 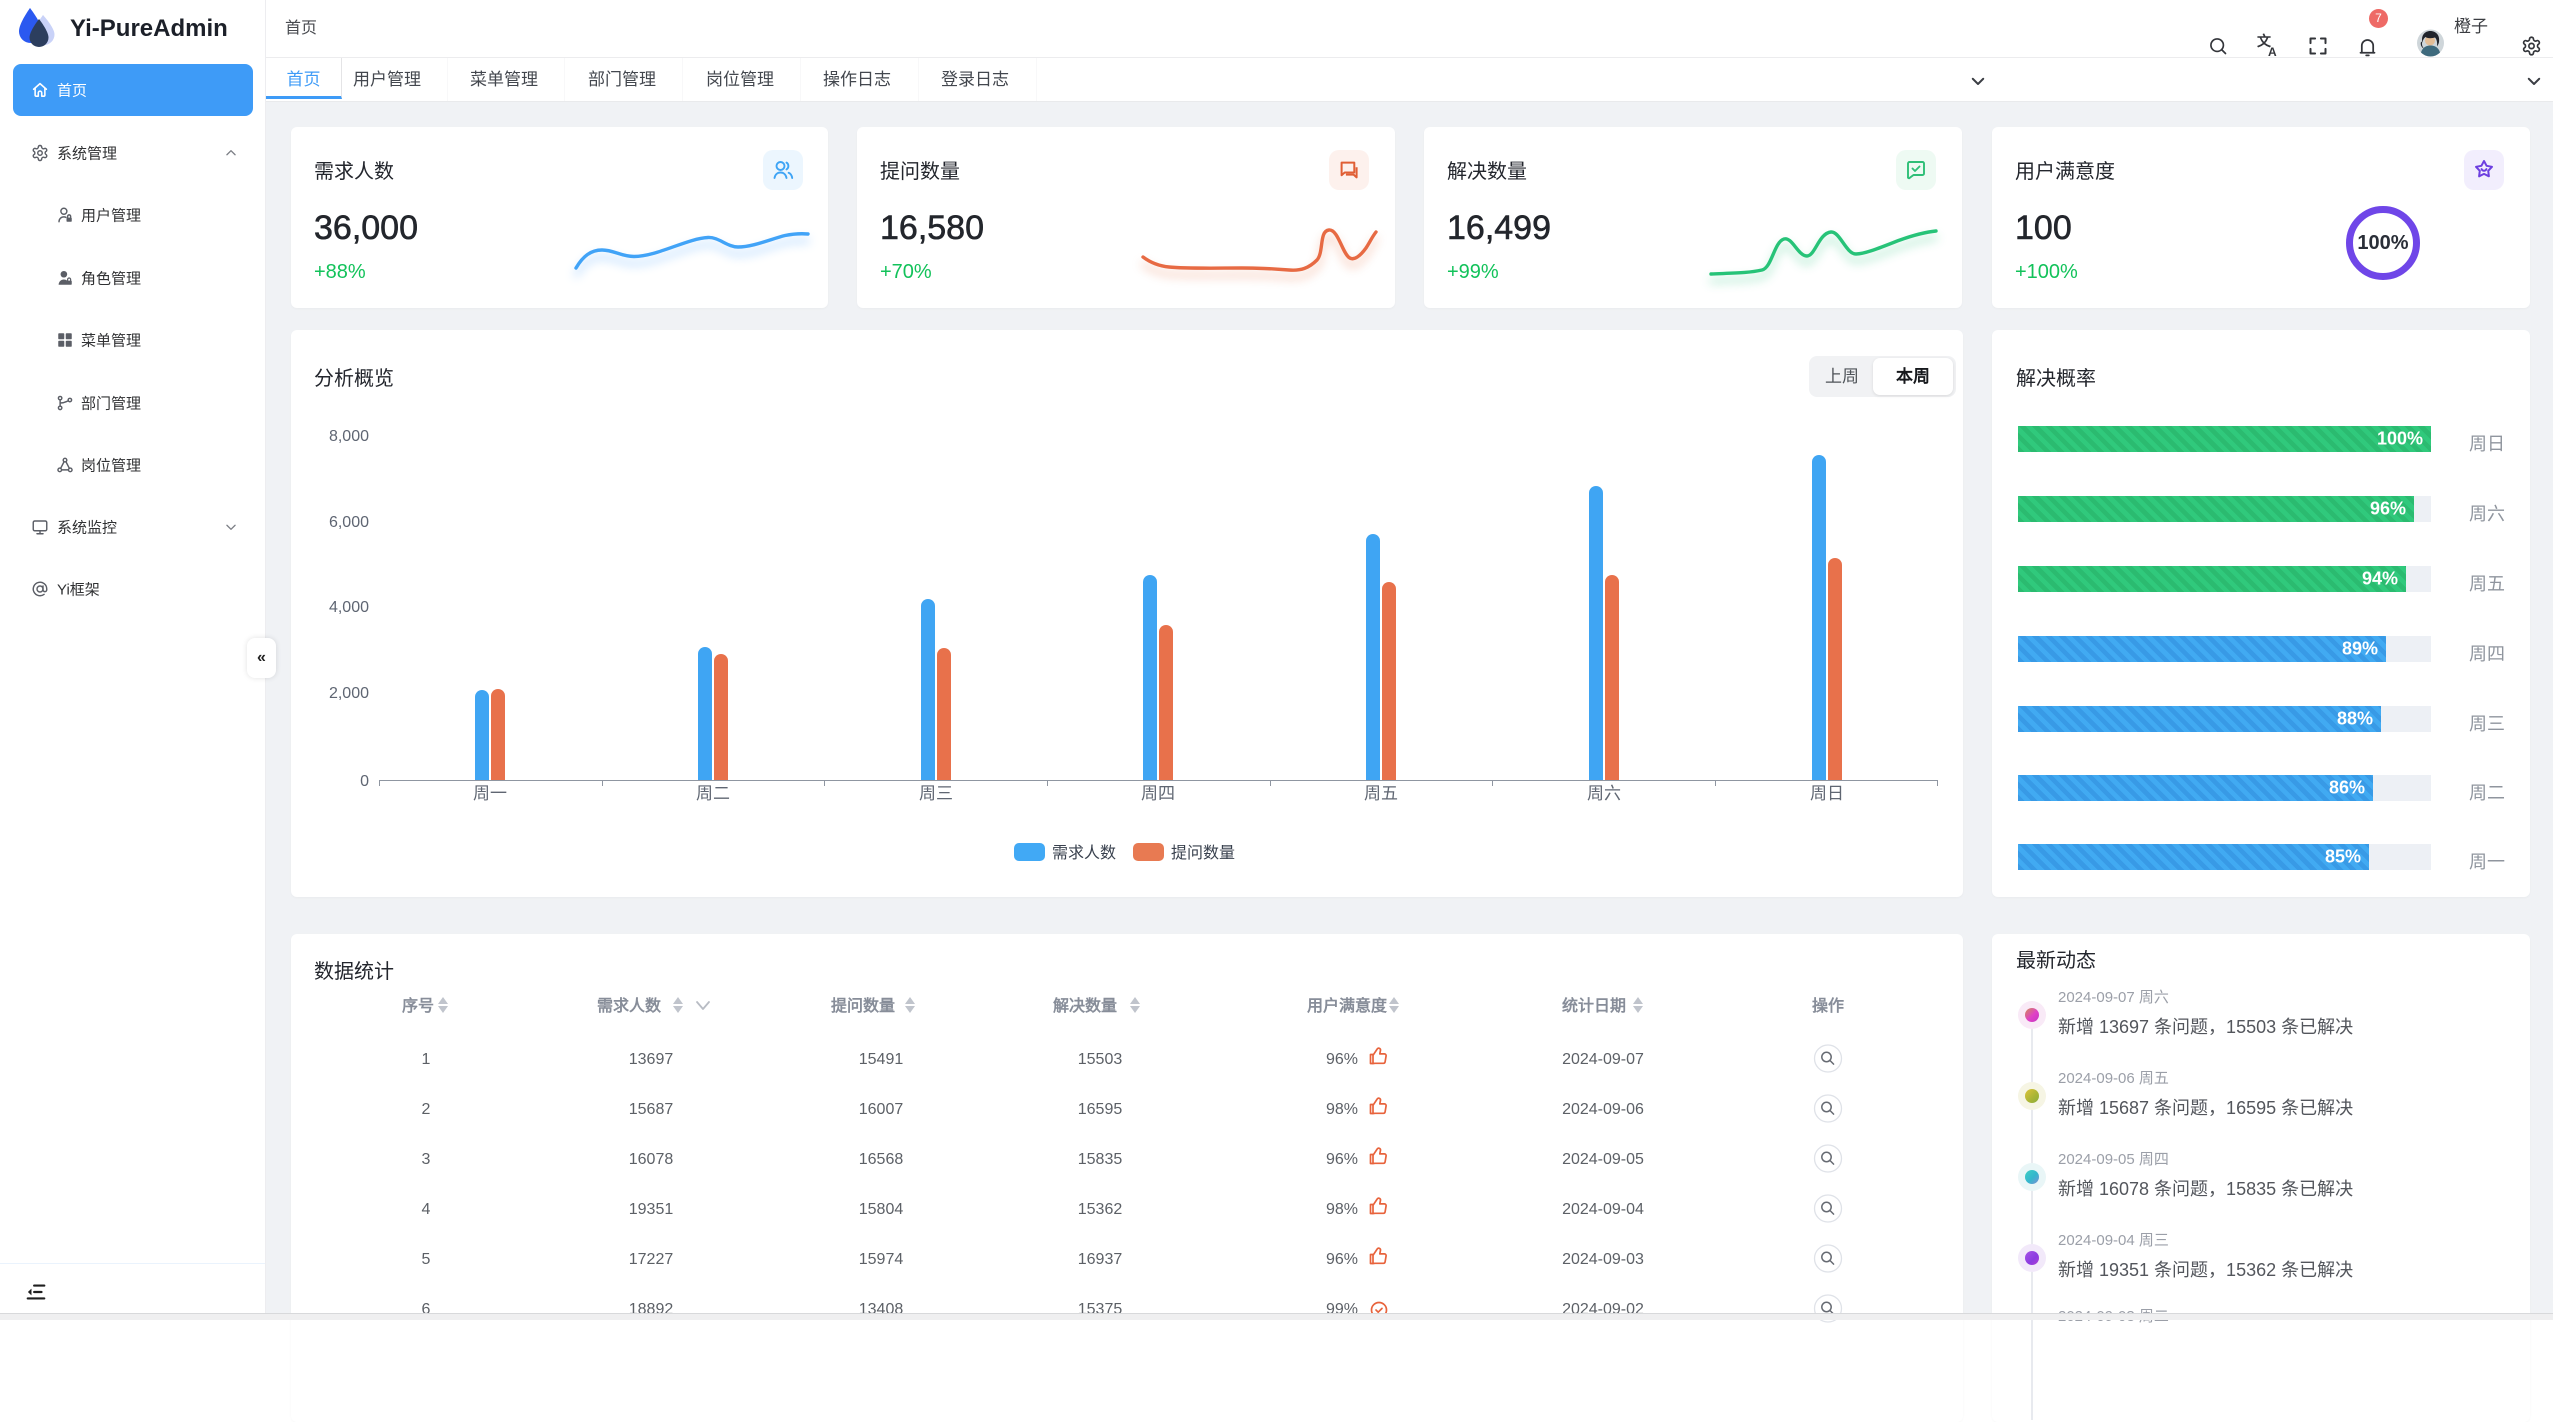 I want to click on svg-text: 周六, so click(x=1604, y=793).